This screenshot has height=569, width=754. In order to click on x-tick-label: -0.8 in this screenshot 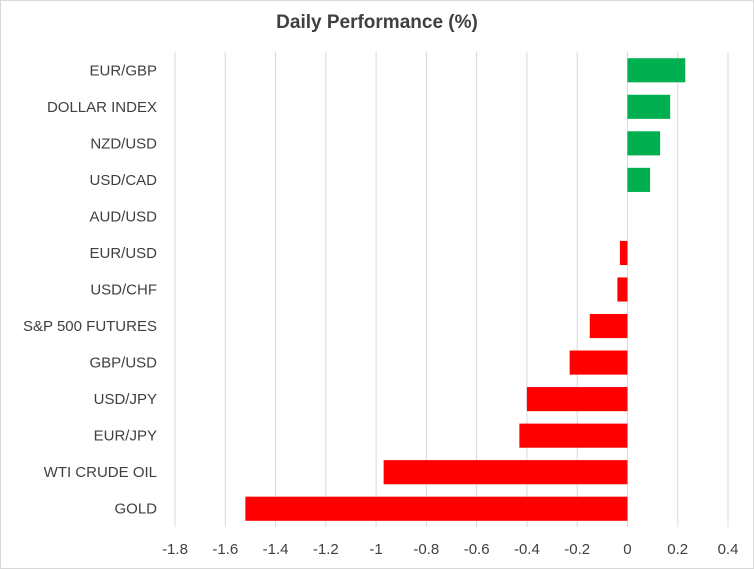, I will do `click(426, 549)`.